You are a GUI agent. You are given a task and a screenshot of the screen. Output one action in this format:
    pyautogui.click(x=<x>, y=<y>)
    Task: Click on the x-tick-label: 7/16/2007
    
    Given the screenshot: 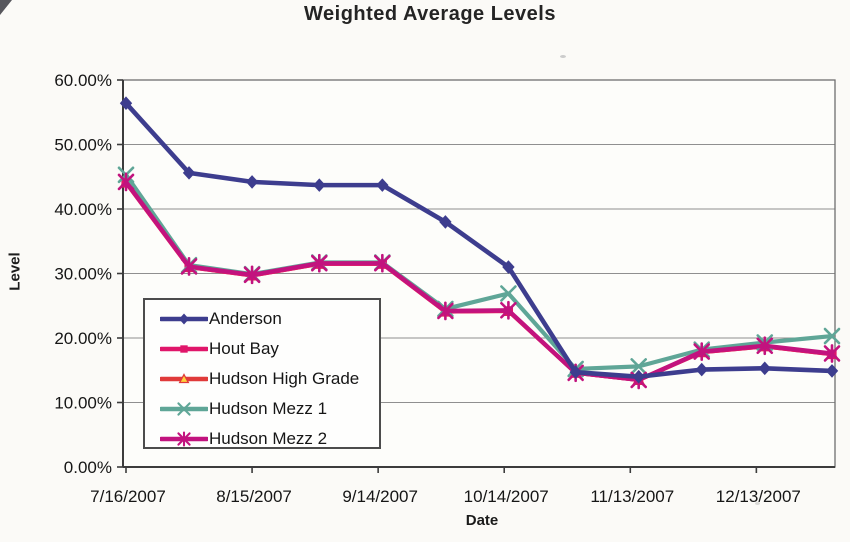 What is the action you would take?
    pyautogui.click(x=128, y=496)
    